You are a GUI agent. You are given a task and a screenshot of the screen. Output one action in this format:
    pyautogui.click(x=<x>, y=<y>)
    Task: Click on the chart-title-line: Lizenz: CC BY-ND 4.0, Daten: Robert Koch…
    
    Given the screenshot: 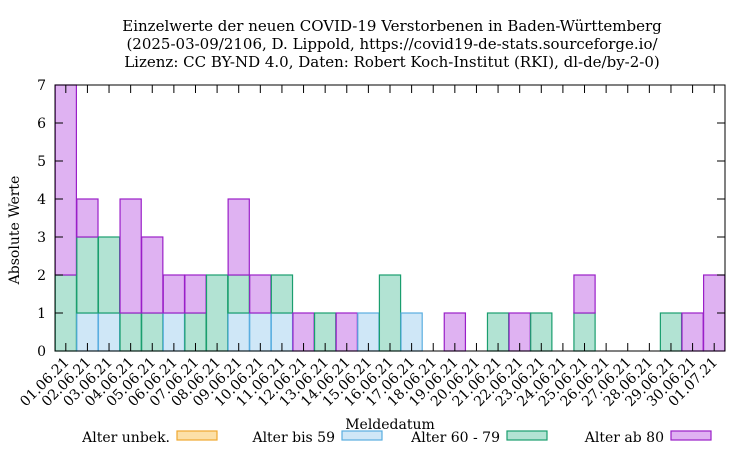 What is the action you would take?
    pyautogui.click(x=392, y=62)
    